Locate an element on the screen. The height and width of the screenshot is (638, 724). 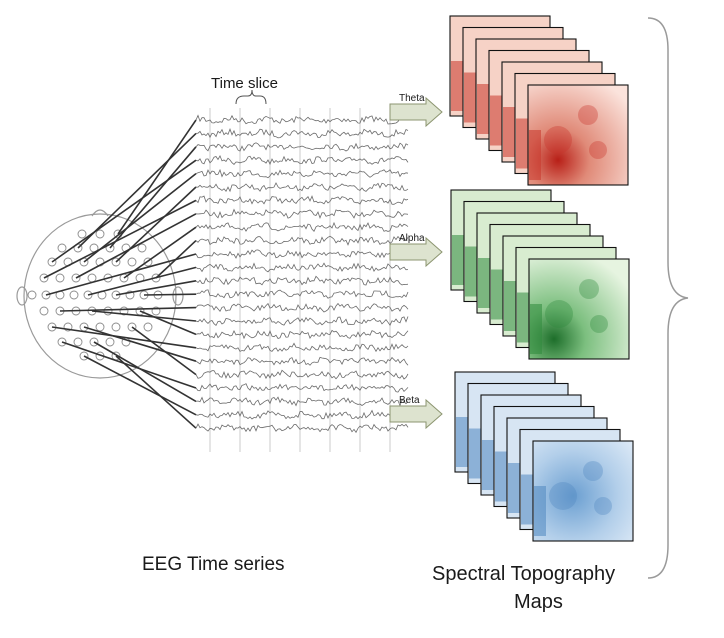
time-slice-label: Time slice is located at coordinates (244, 83).